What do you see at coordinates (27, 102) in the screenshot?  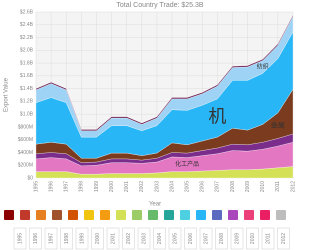 I see `y-tick-label: $1.2B` at bounding box center [27, 102].